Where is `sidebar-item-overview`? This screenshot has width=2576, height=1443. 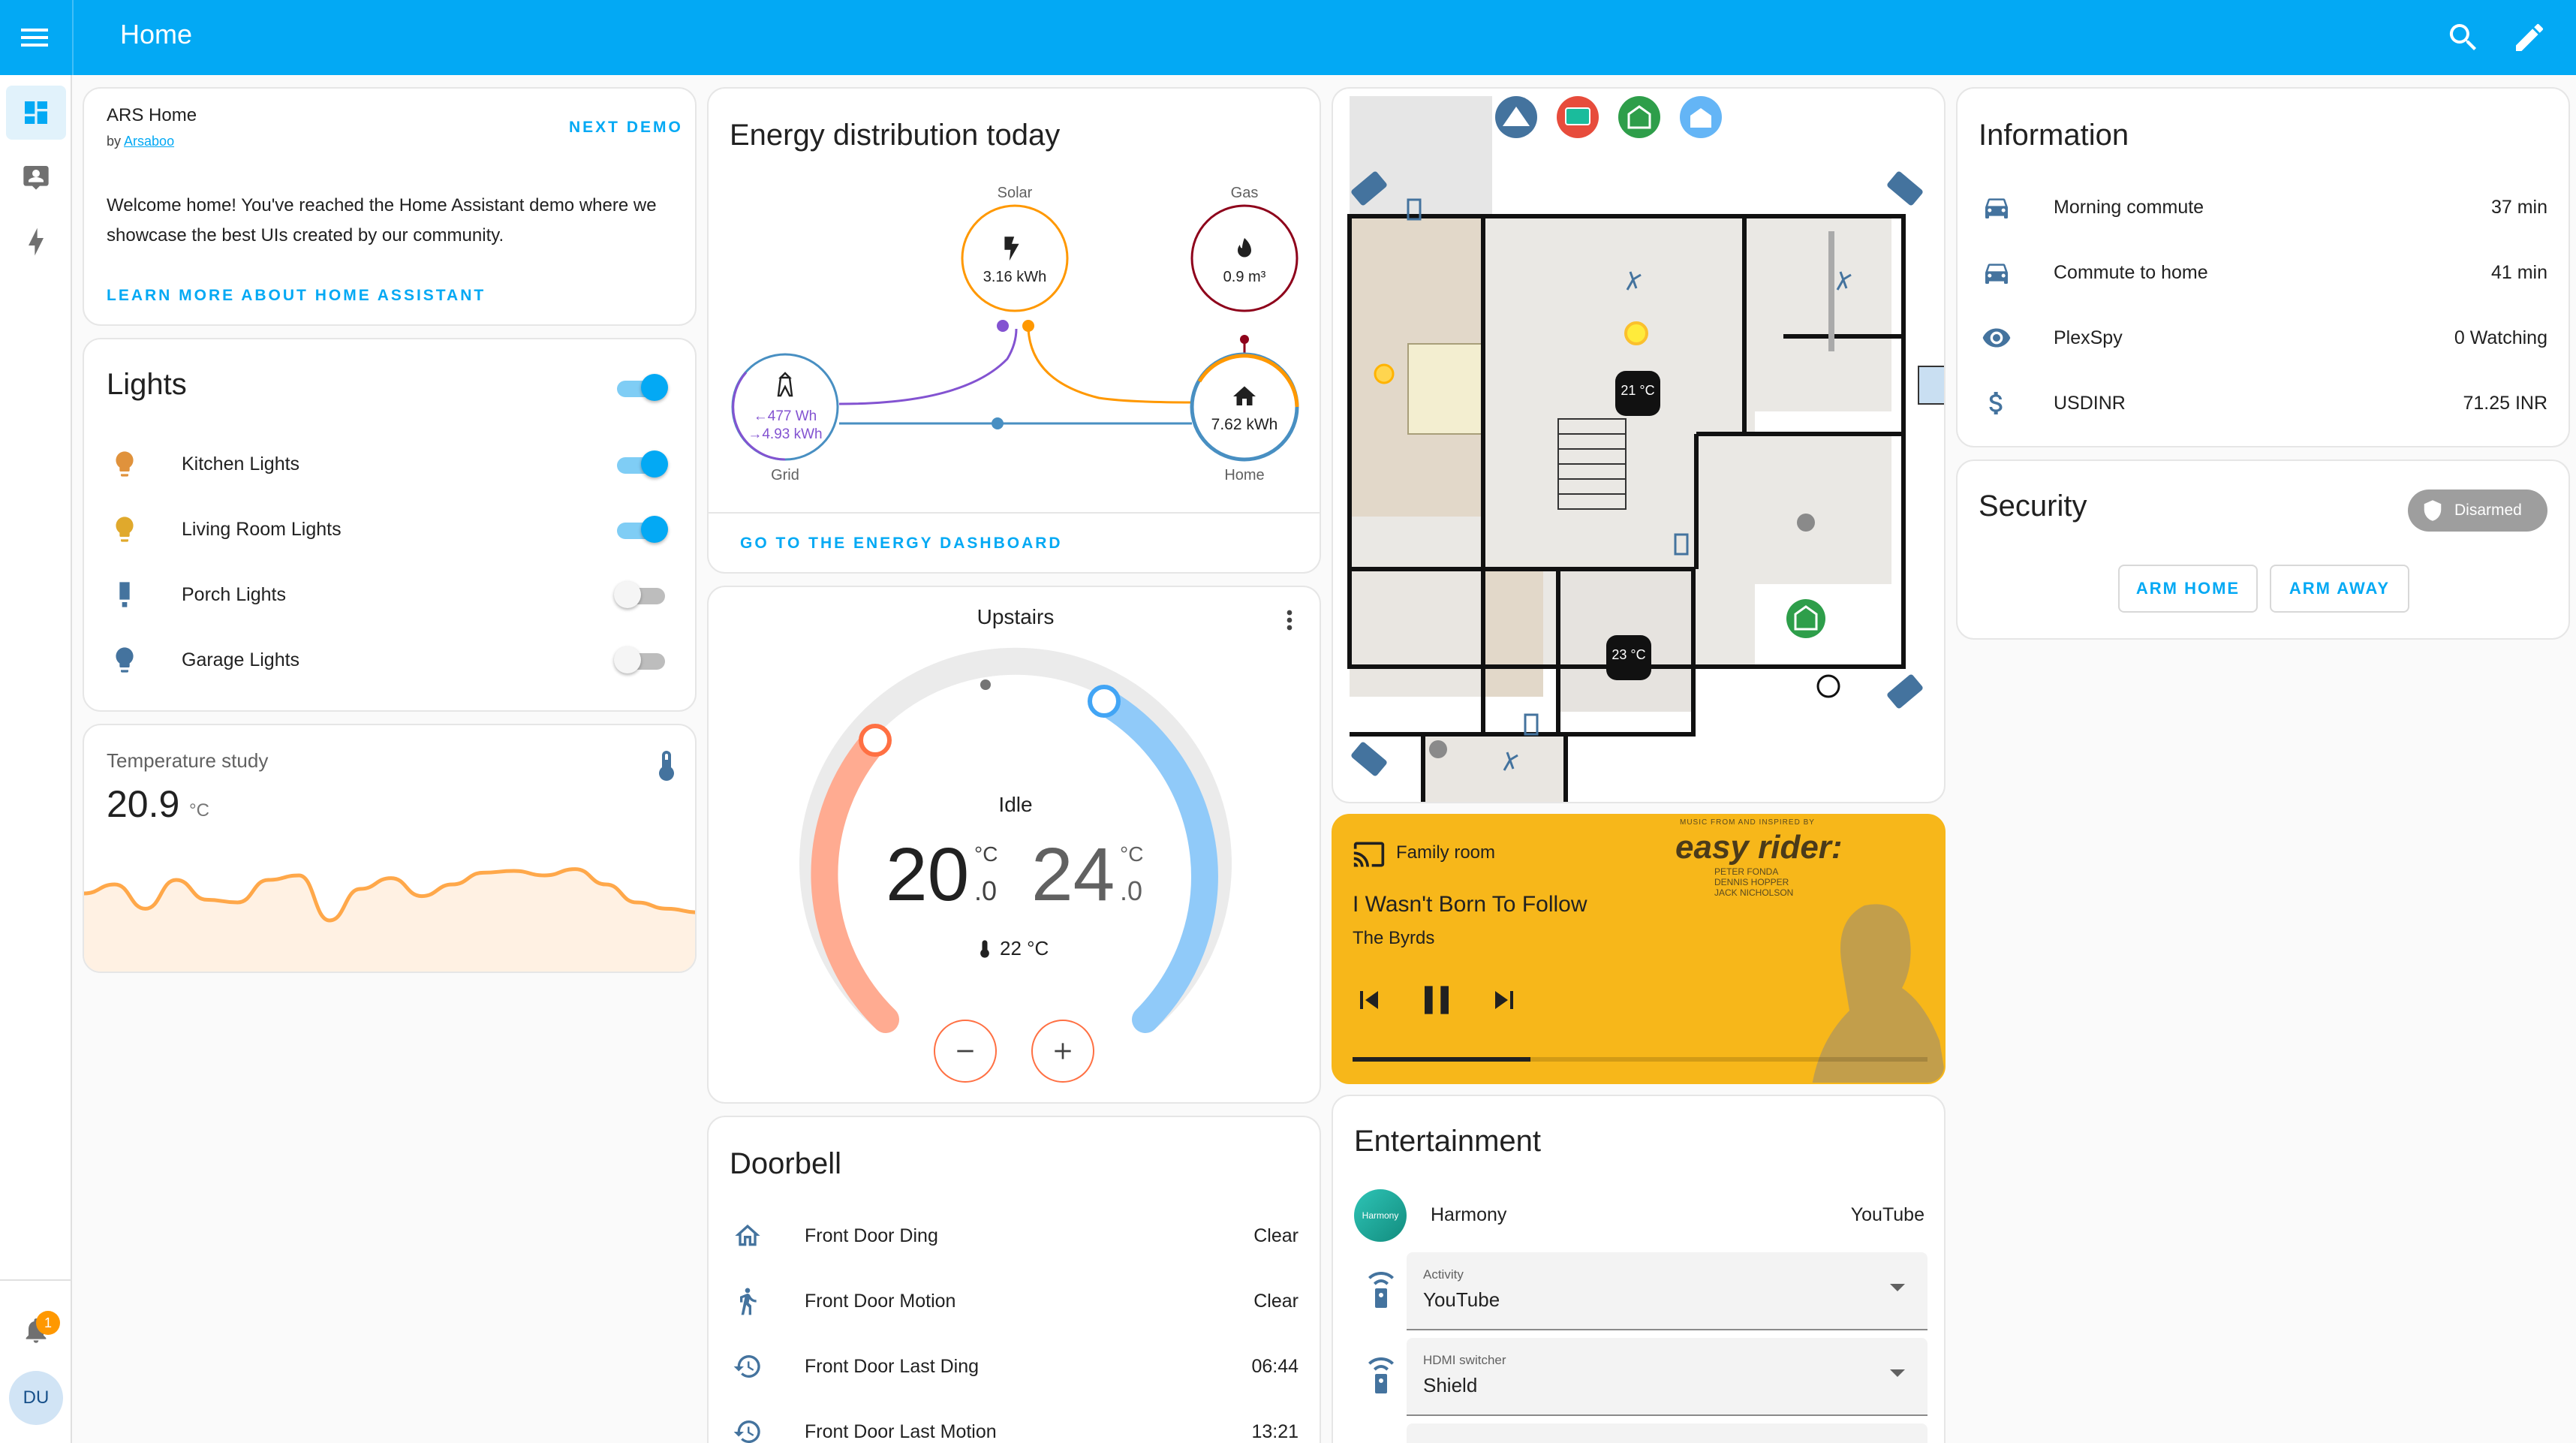 sidebar-item-overview is located at coordinates (36, 113).